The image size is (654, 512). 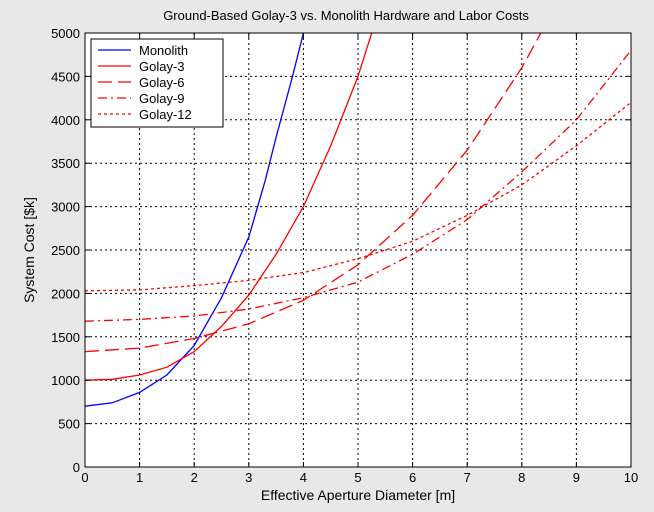 I want to click on legend-label: Golay-6, so click(x=162, y=82).